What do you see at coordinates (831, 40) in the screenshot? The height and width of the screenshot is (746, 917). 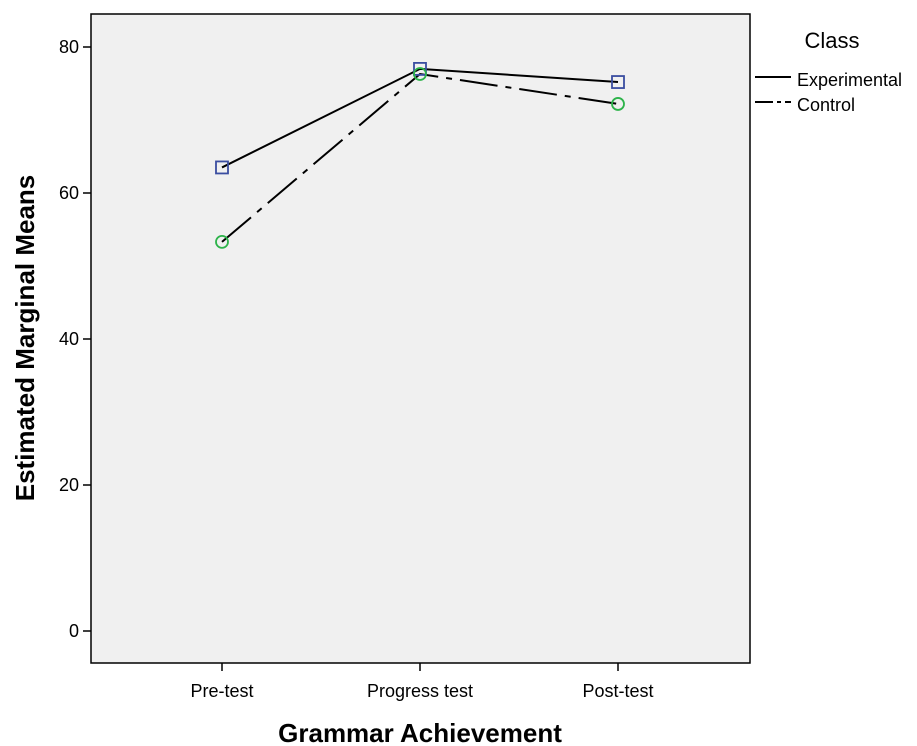 I see `legend-title: Class` at bounding box center [831, 40].